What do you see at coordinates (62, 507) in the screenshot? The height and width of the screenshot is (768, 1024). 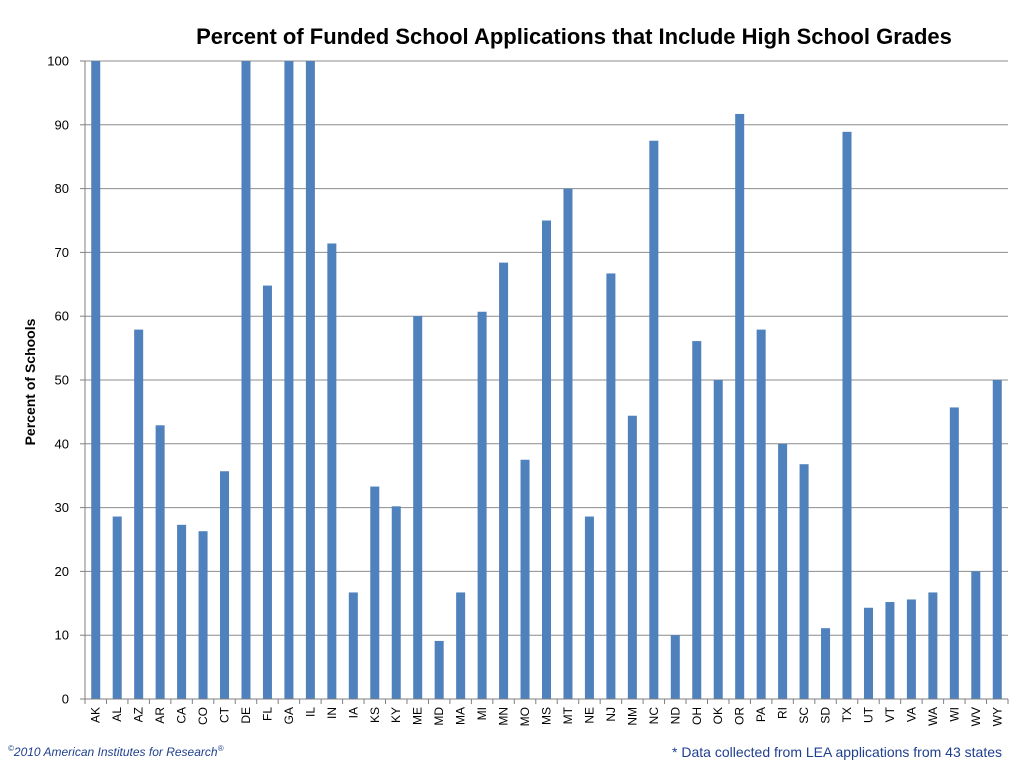 I see `y-tick-label: 30` at bounding box center [62, 507].